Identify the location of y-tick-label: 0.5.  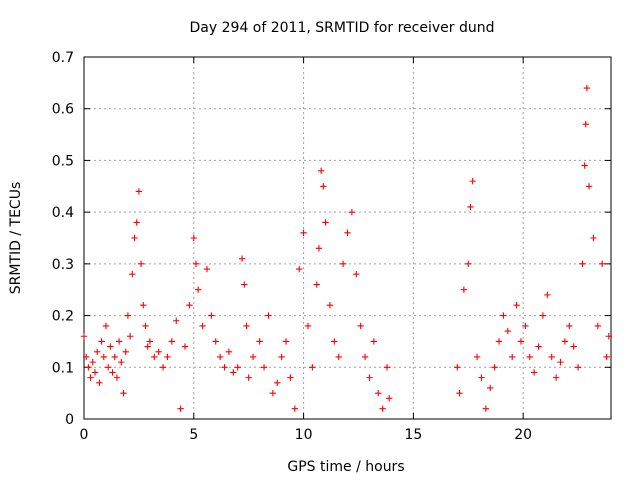
(63, 161).